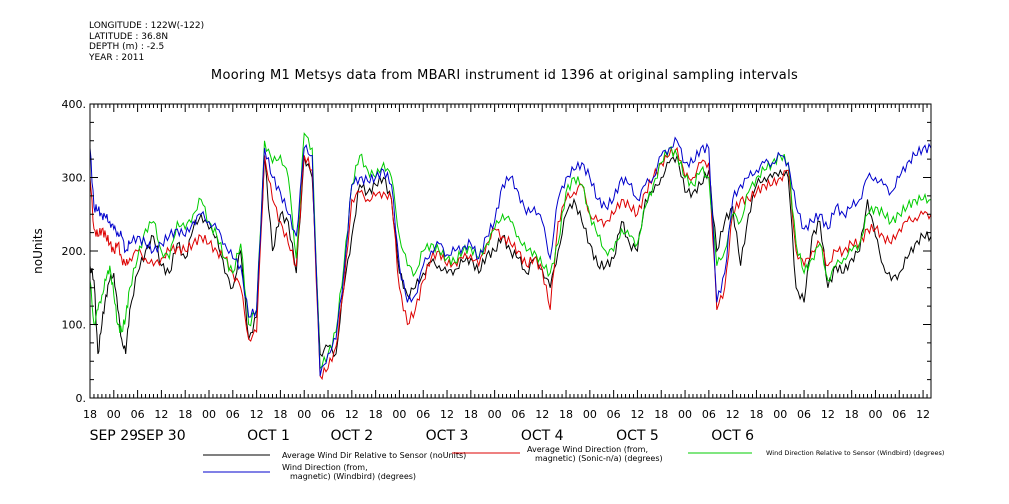 The image size is (1009, 504). I want to click on x-date-label: OCT 2, so click(351, 436).